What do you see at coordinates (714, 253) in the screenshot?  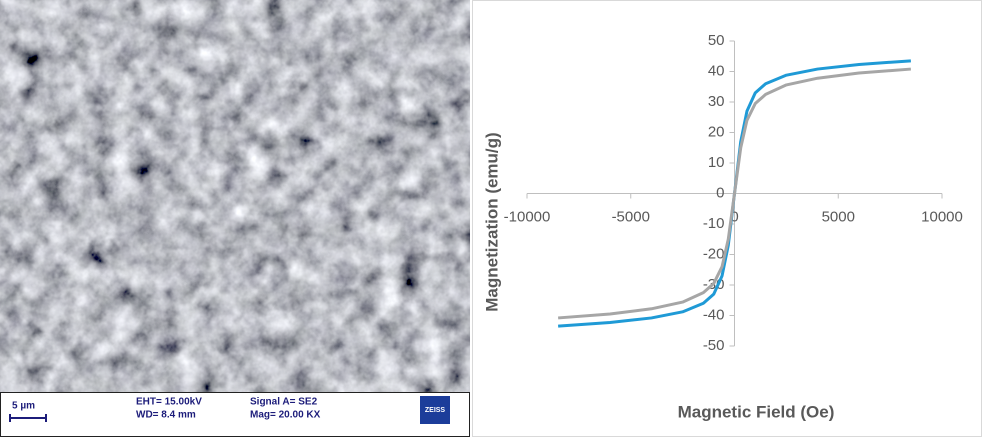 I see `y-tick-label: -20` at bounding box center [714, 253].